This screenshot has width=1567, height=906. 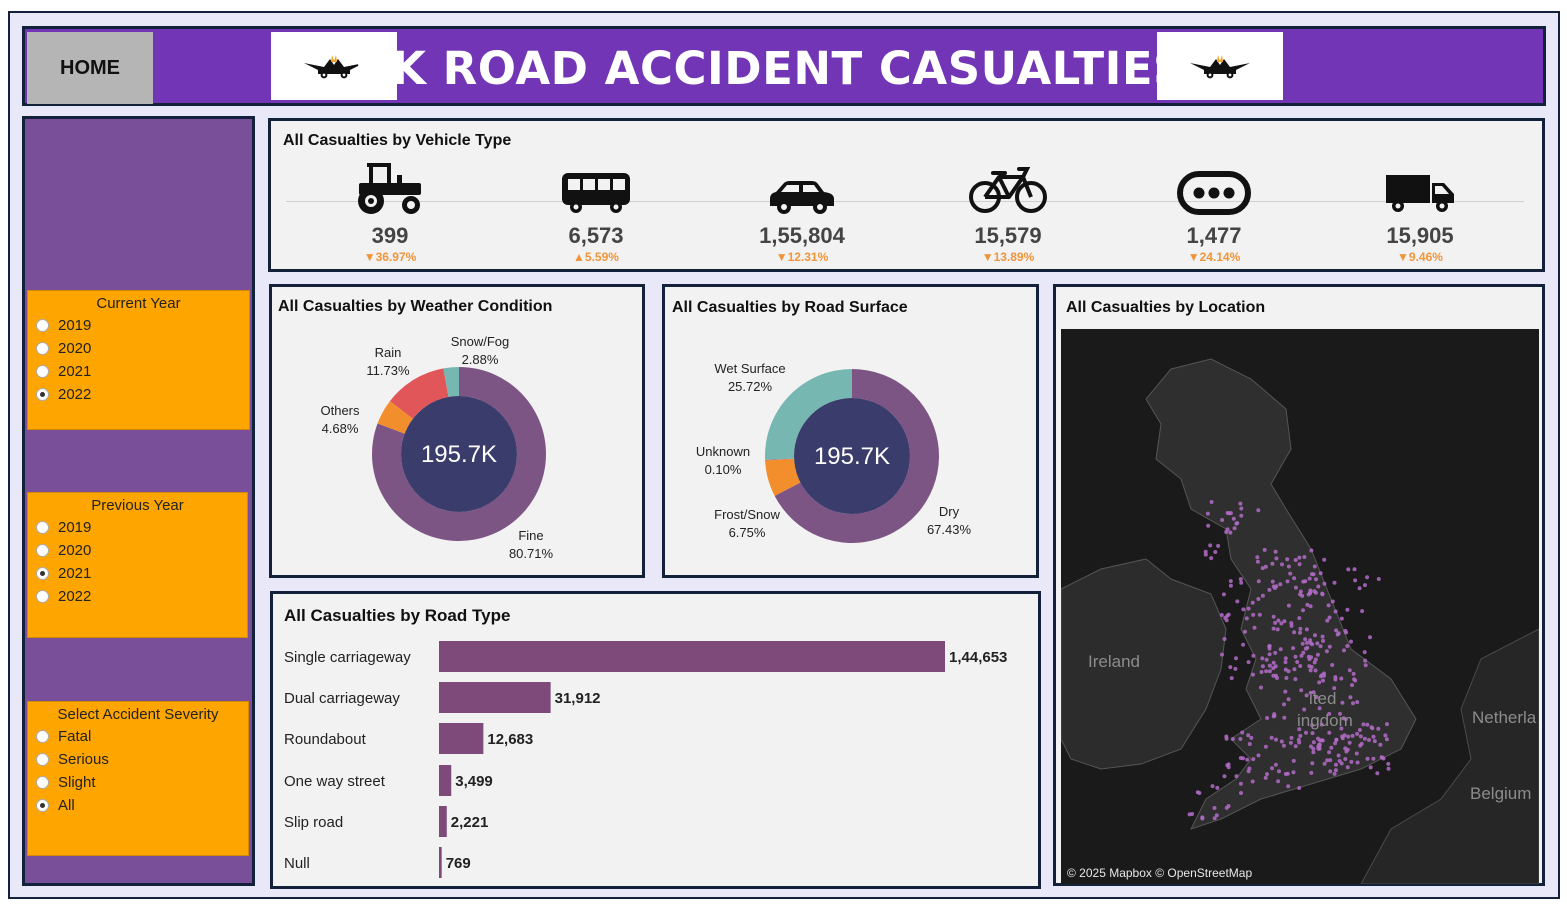 I want to click on bar-slip-road, so click(x=443, y=821).